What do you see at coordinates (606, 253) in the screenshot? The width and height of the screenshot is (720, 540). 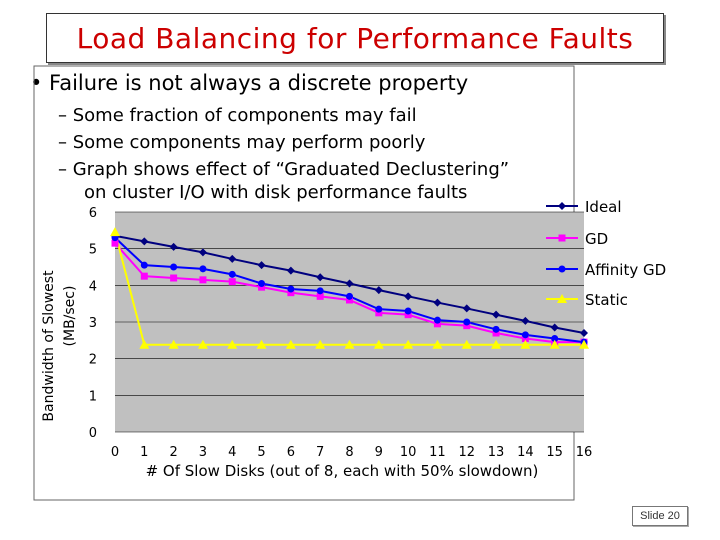 I see `legend: Ideal GD Affinity GD Static` at bounding box center [606, 253].